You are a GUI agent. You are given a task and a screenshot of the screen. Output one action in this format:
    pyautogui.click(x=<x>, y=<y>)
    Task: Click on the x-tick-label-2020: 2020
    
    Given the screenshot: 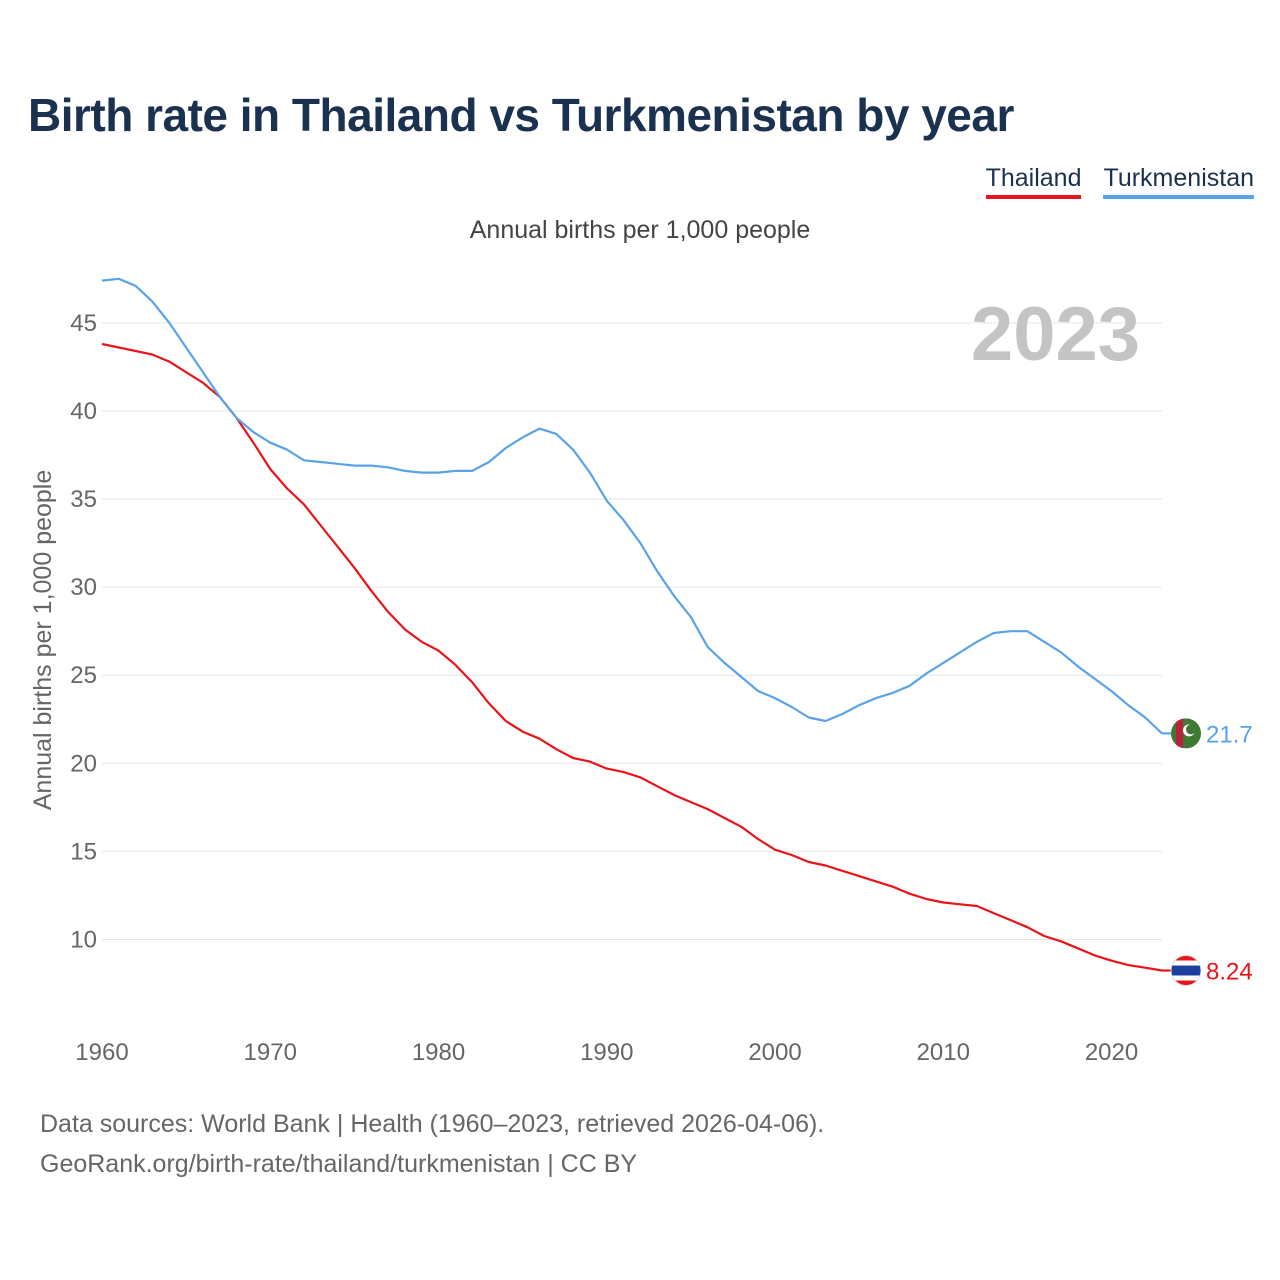 What is the action you would take?
    pyautogui.click(x=1111, y=1052)
    